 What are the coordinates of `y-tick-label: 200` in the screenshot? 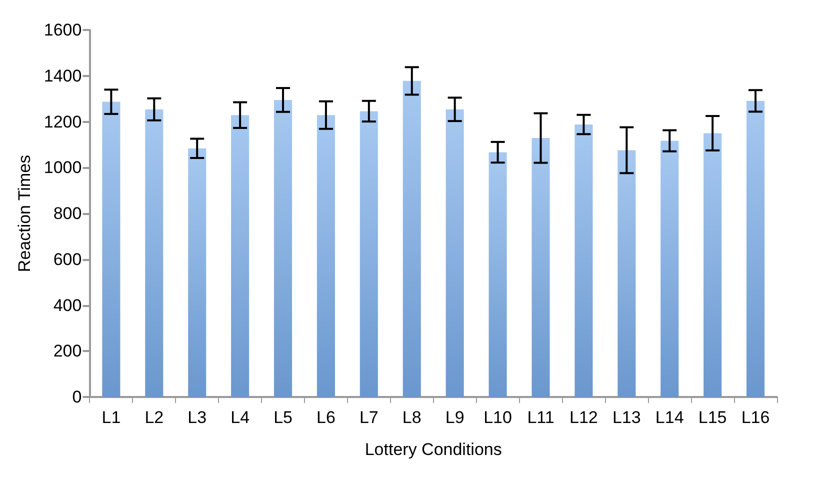 It's located at (67, 351).